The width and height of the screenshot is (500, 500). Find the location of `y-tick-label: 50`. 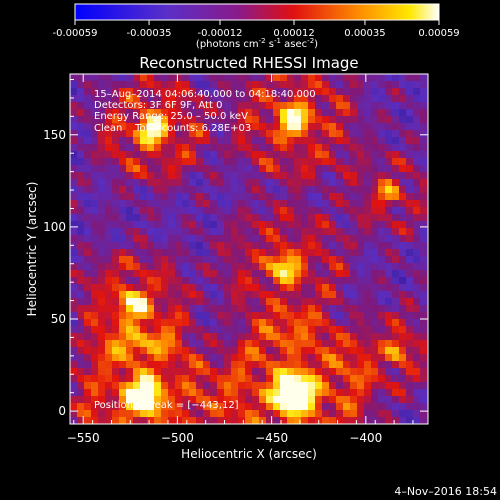

y-tick-label: 50 is located at coordinates (58, 319).